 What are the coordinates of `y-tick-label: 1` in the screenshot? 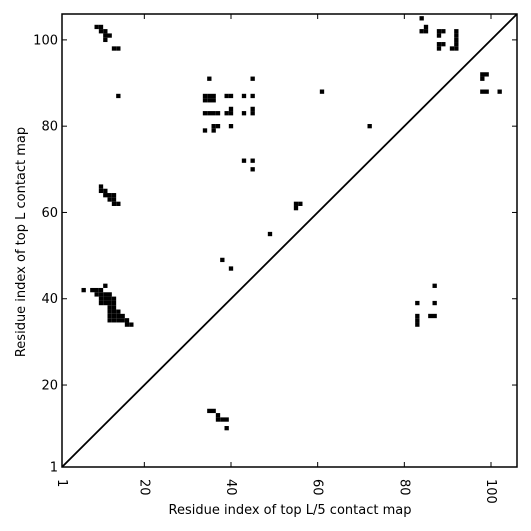 It's located at (54, 468).